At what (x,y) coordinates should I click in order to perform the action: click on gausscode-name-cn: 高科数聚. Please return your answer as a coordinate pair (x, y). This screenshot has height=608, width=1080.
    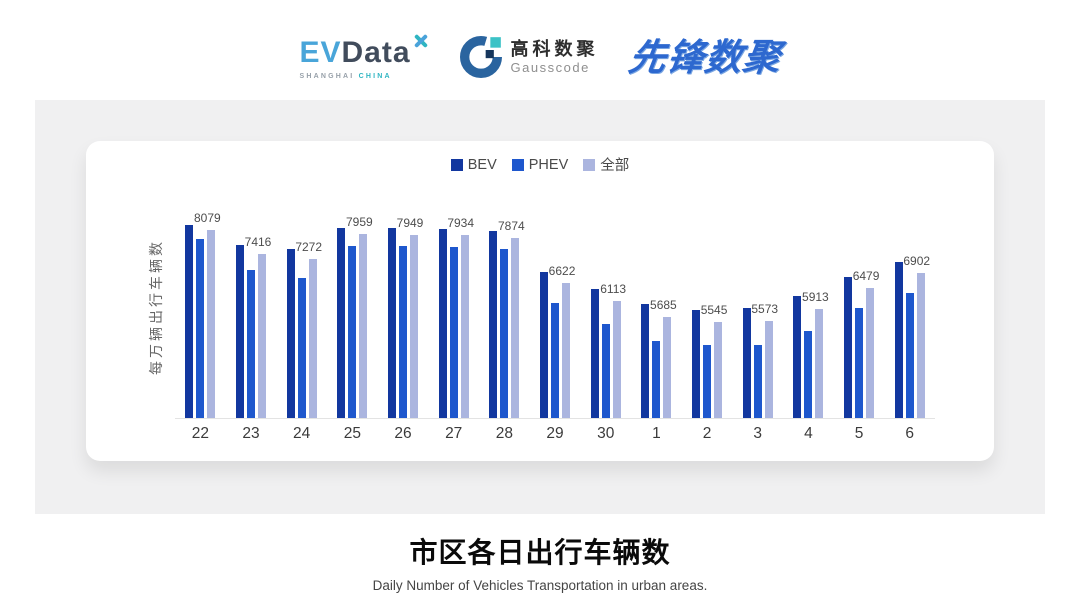
    Looking at the image, I should click on (554, 49).